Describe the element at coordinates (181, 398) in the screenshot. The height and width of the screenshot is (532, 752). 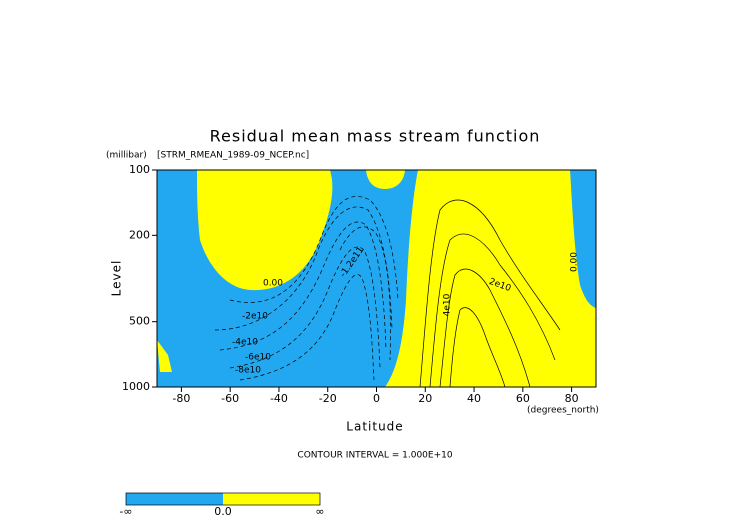
I see `x-tick-label: -80` at that location.